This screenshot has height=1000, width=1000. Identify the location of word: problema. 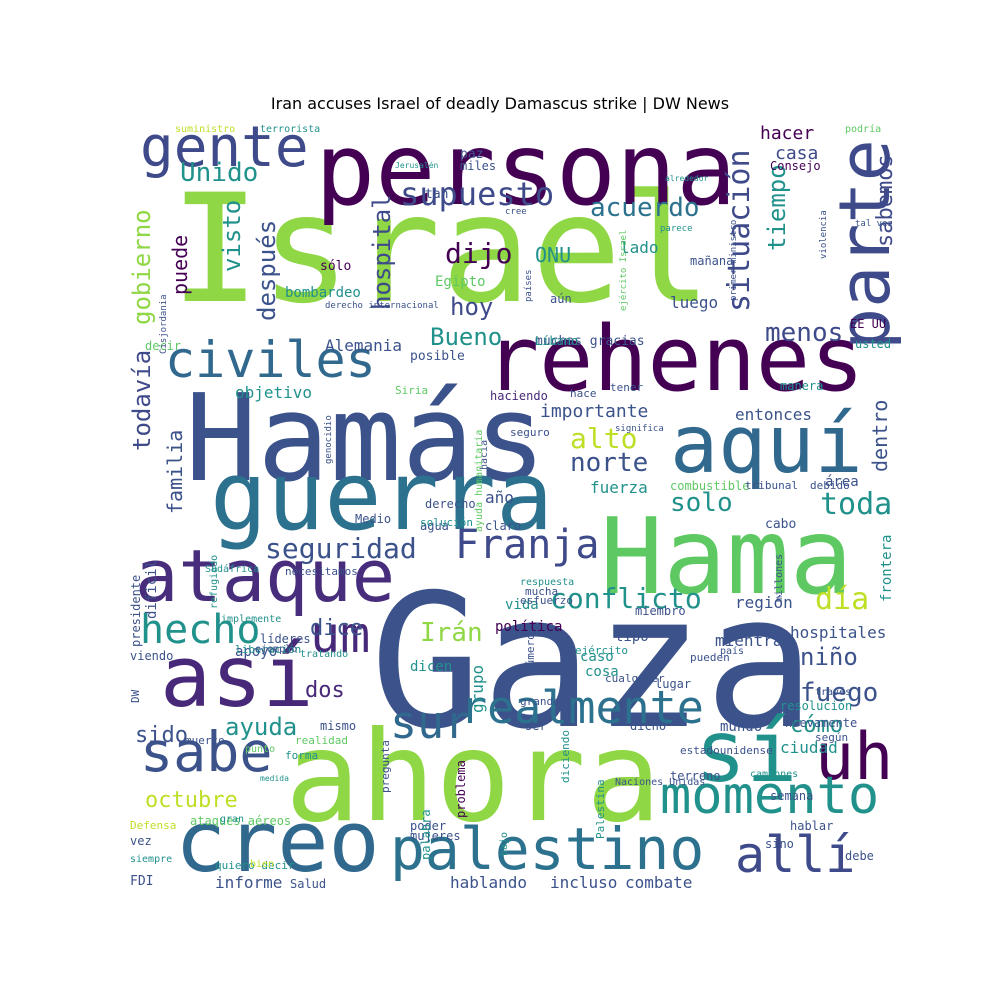
(461, 788).